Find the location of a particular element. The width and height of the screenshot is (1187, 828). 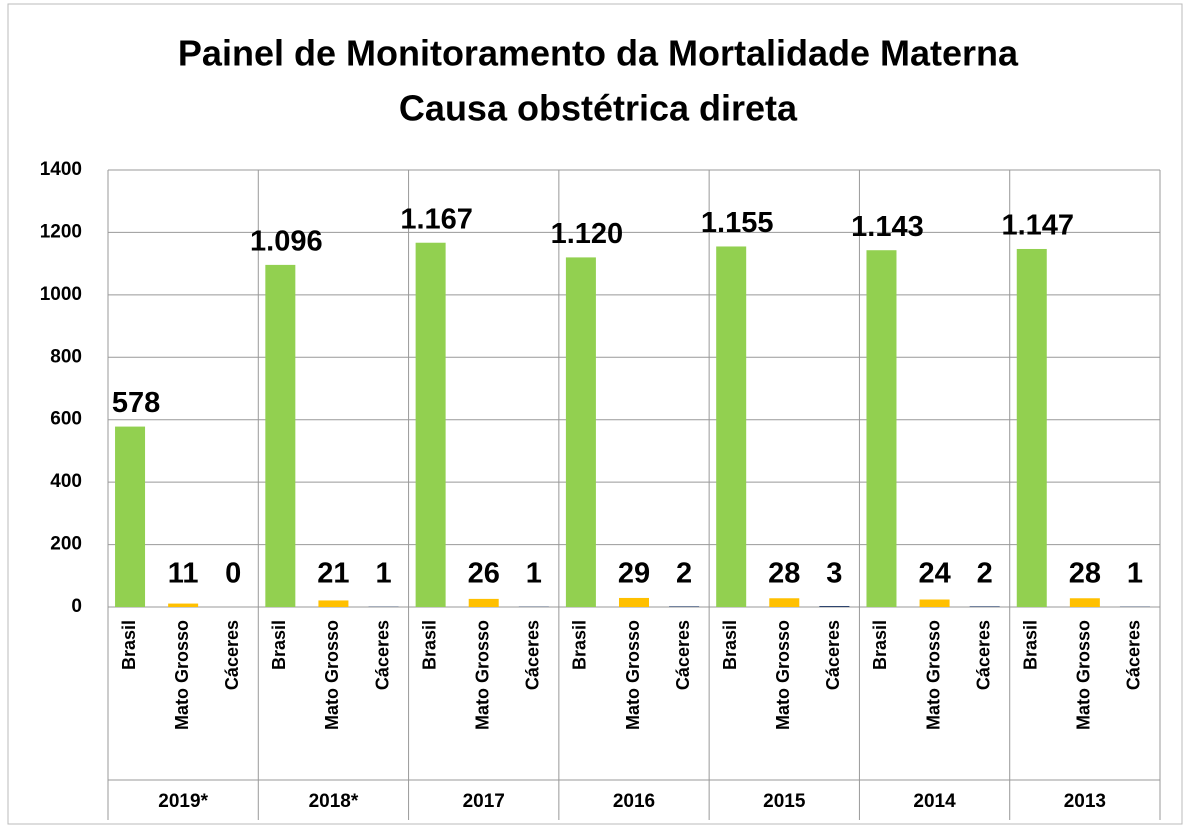

group-label: 2017 is located at coordinates (484, 801).